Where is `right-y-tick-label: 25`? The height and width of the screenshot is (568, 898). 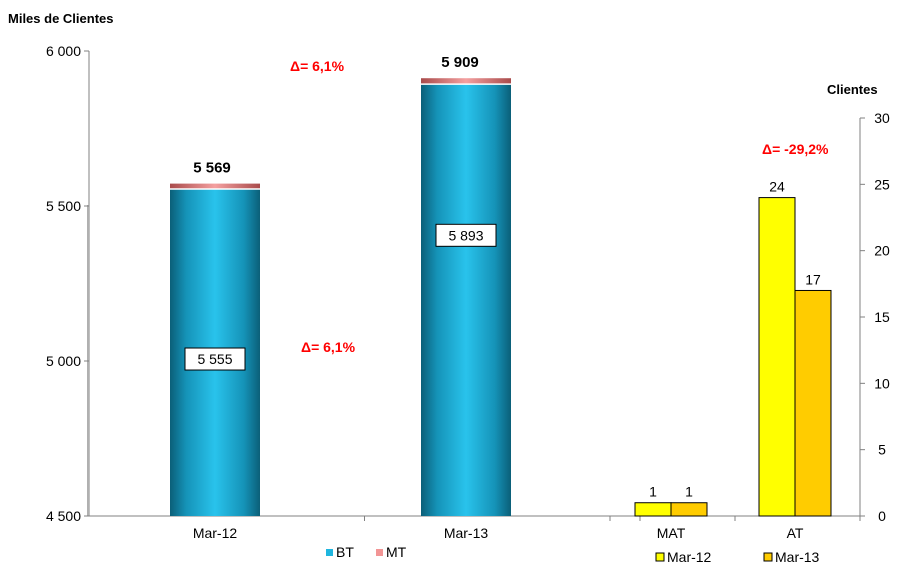 right-y-tick-label: 25 is located at coordinates (882, 184).